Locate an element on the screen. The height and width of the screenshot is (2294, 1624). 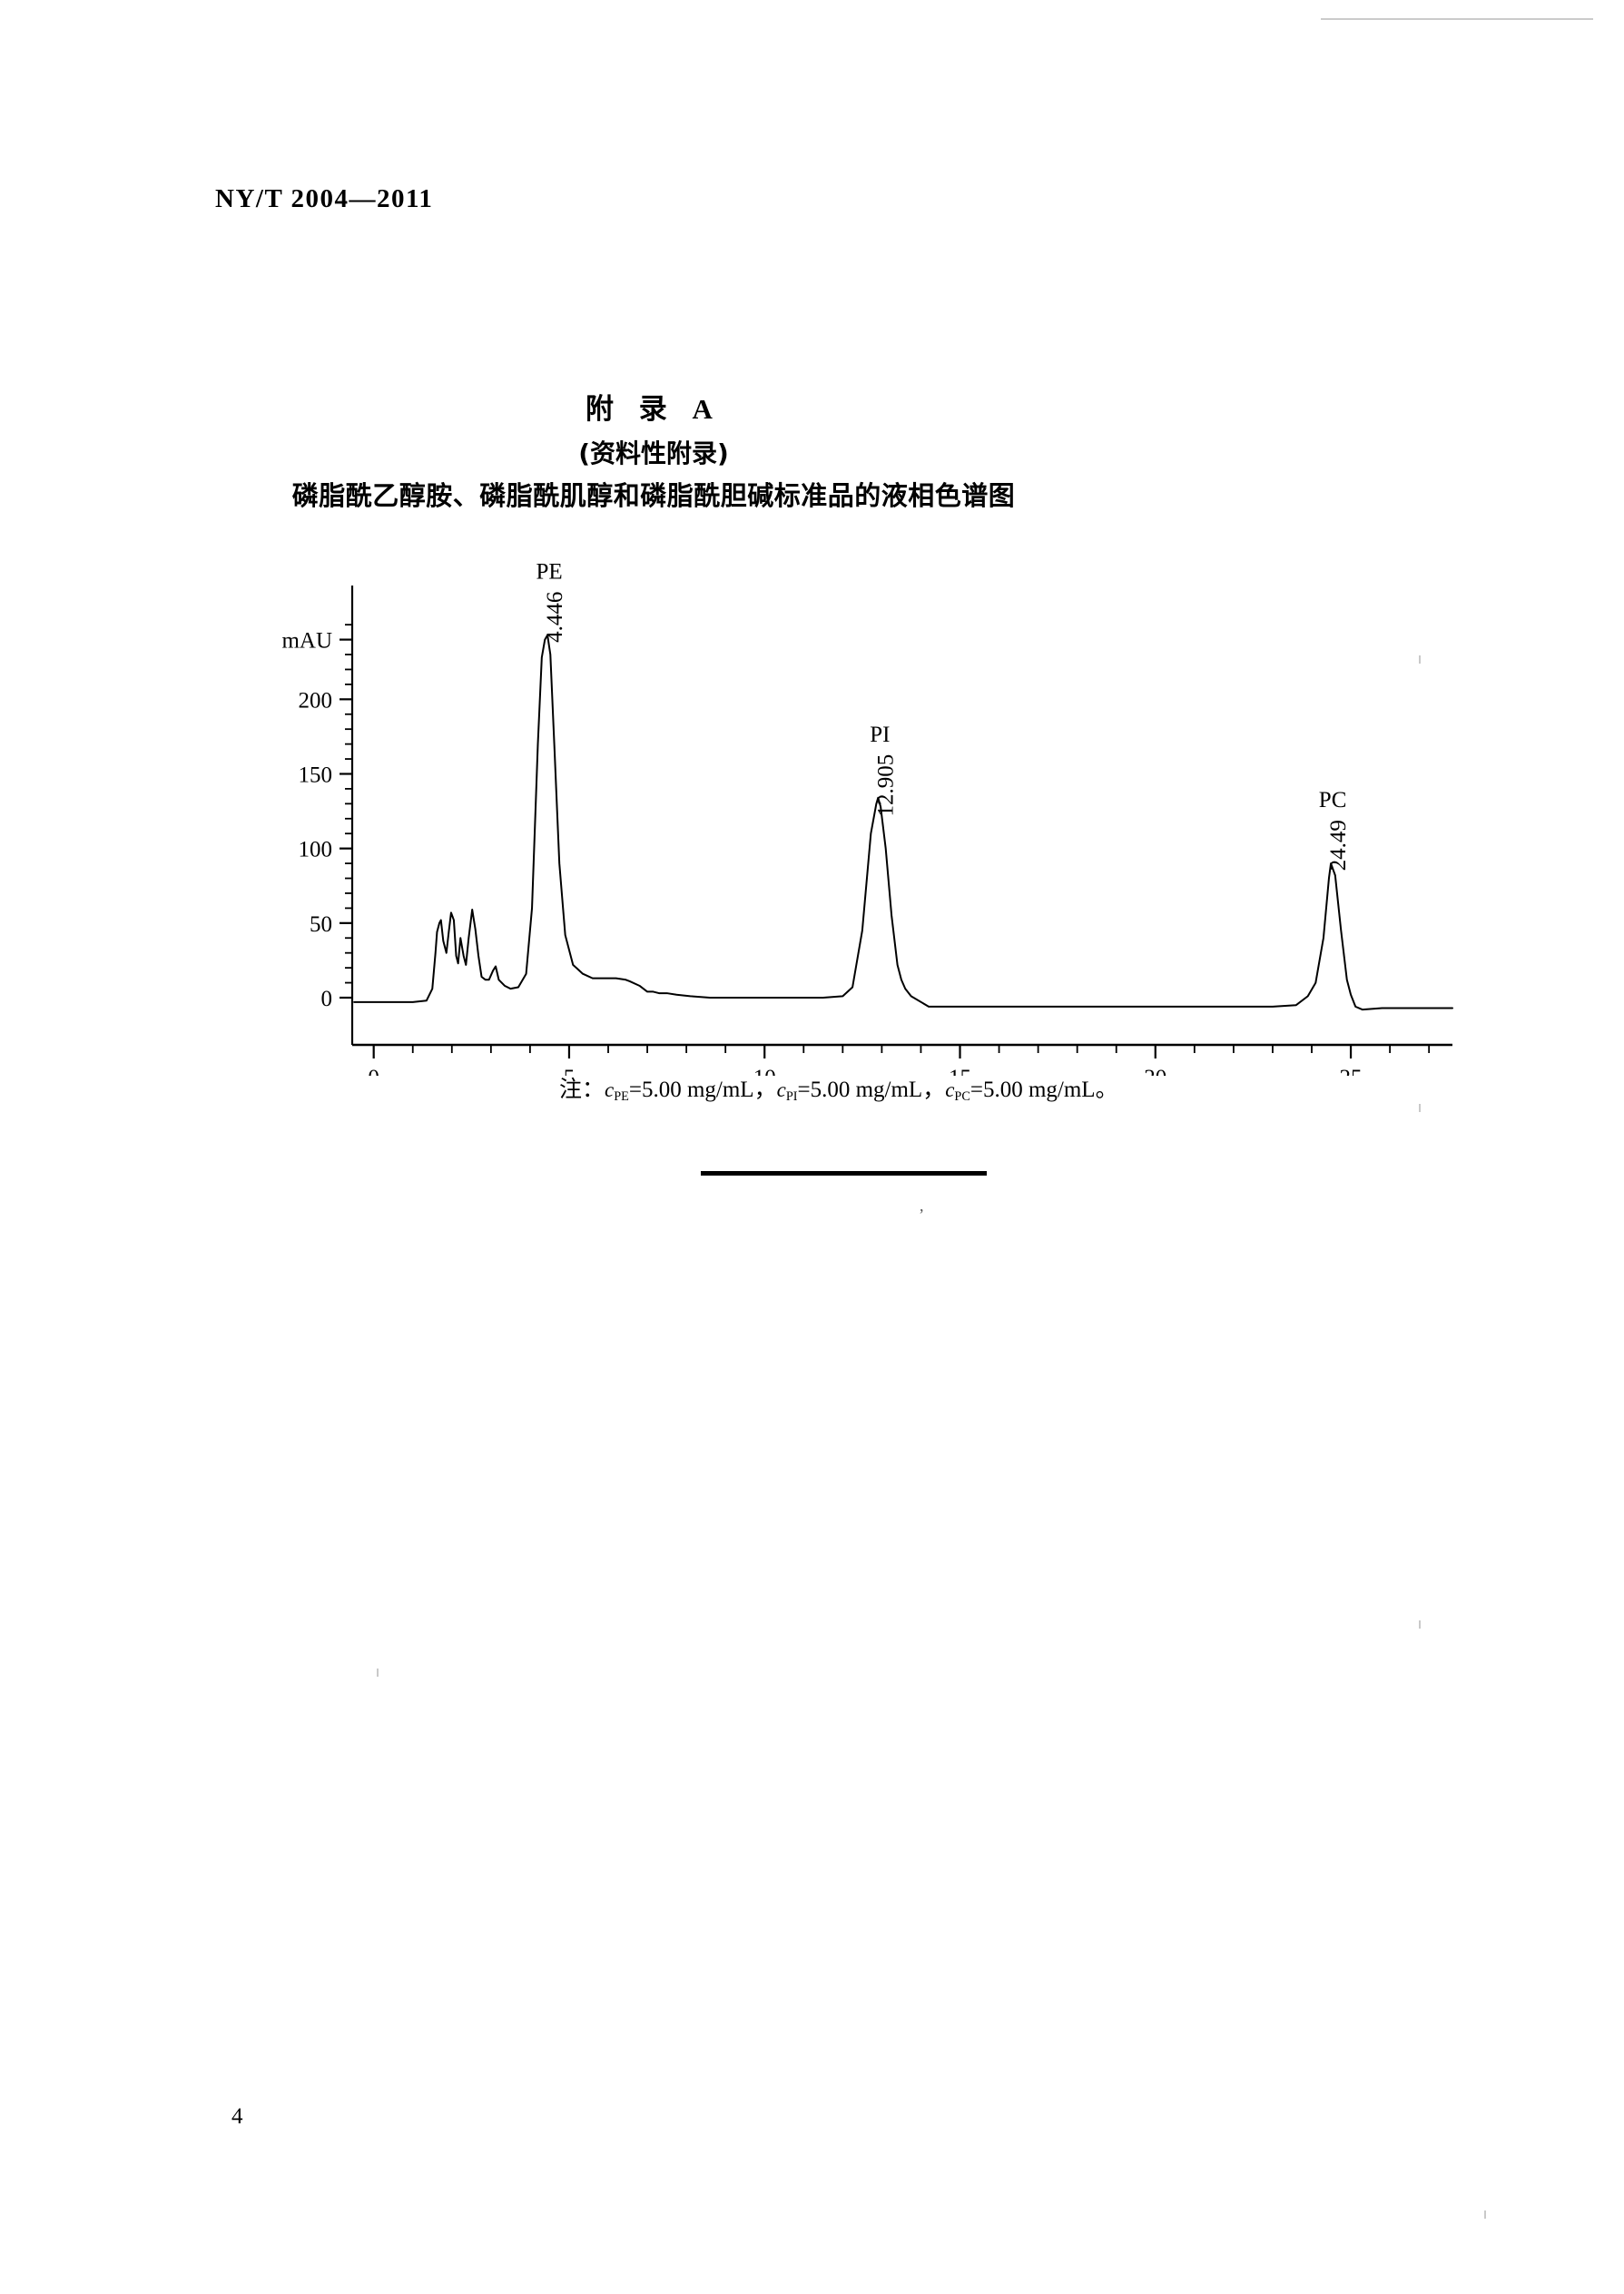
x-tick-label: 25 is located at coordinates (1351, 1071).